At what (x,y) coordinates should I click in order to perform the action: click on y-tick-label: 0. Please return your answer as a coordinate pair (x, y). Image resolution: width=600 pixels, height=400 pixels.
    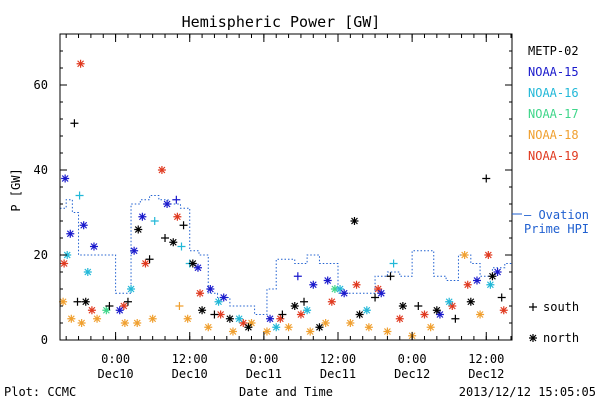
    Looking at the image, I should click on (44, 340).